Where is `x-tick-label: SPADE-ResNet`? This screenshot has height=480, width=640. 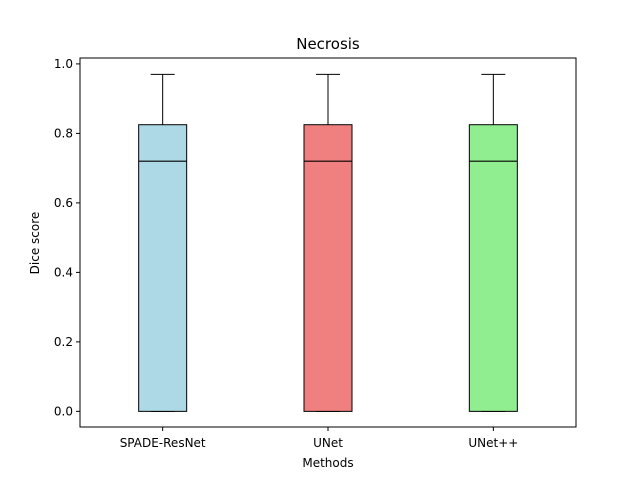
x-tick-label: SPADE-ResNet is located at coordinates (163, 443).